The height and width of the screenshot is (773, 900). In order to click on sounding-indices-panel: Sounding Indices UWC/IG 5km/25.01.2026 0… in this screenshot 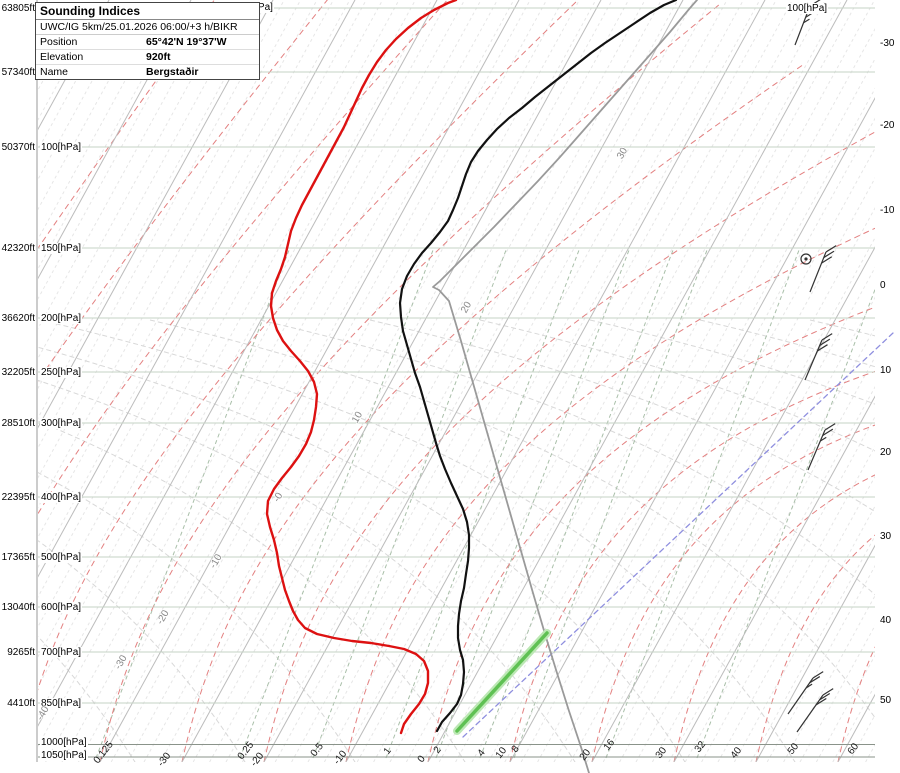, I will do `click(147, 41)`.